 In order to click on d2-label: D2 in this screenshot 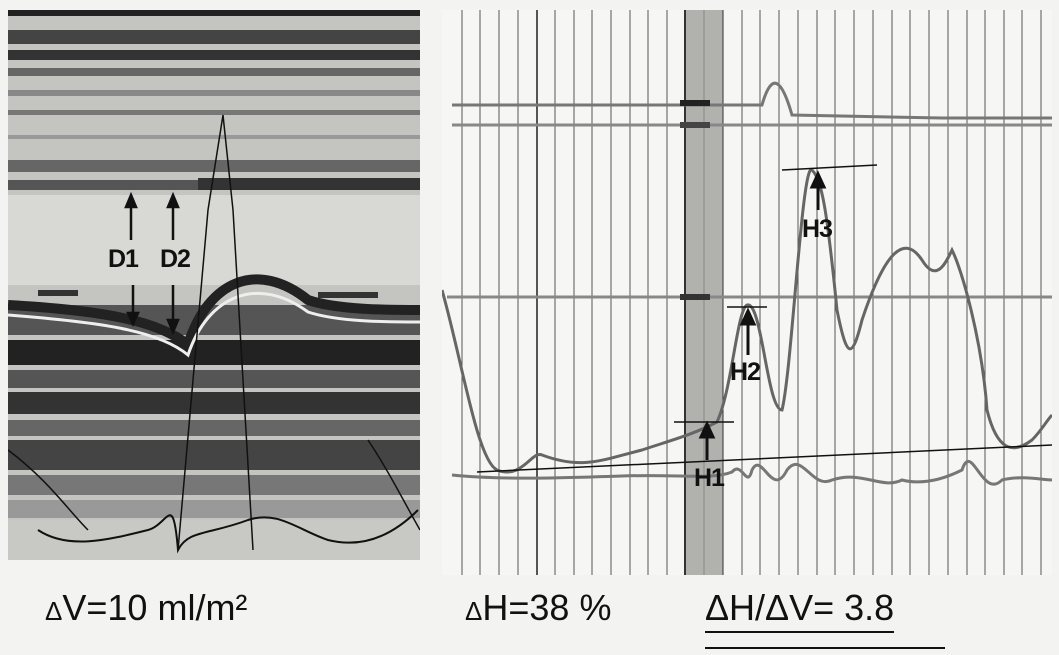, I will do `click(175, 259)`.